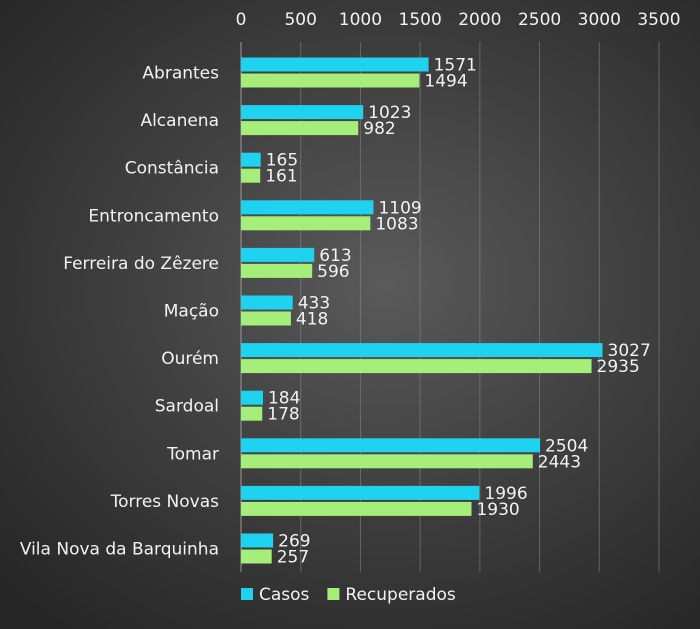 The height and width of the screenshot is (629, 700). I want to click on category-label: Ourém, so click(190, 359).